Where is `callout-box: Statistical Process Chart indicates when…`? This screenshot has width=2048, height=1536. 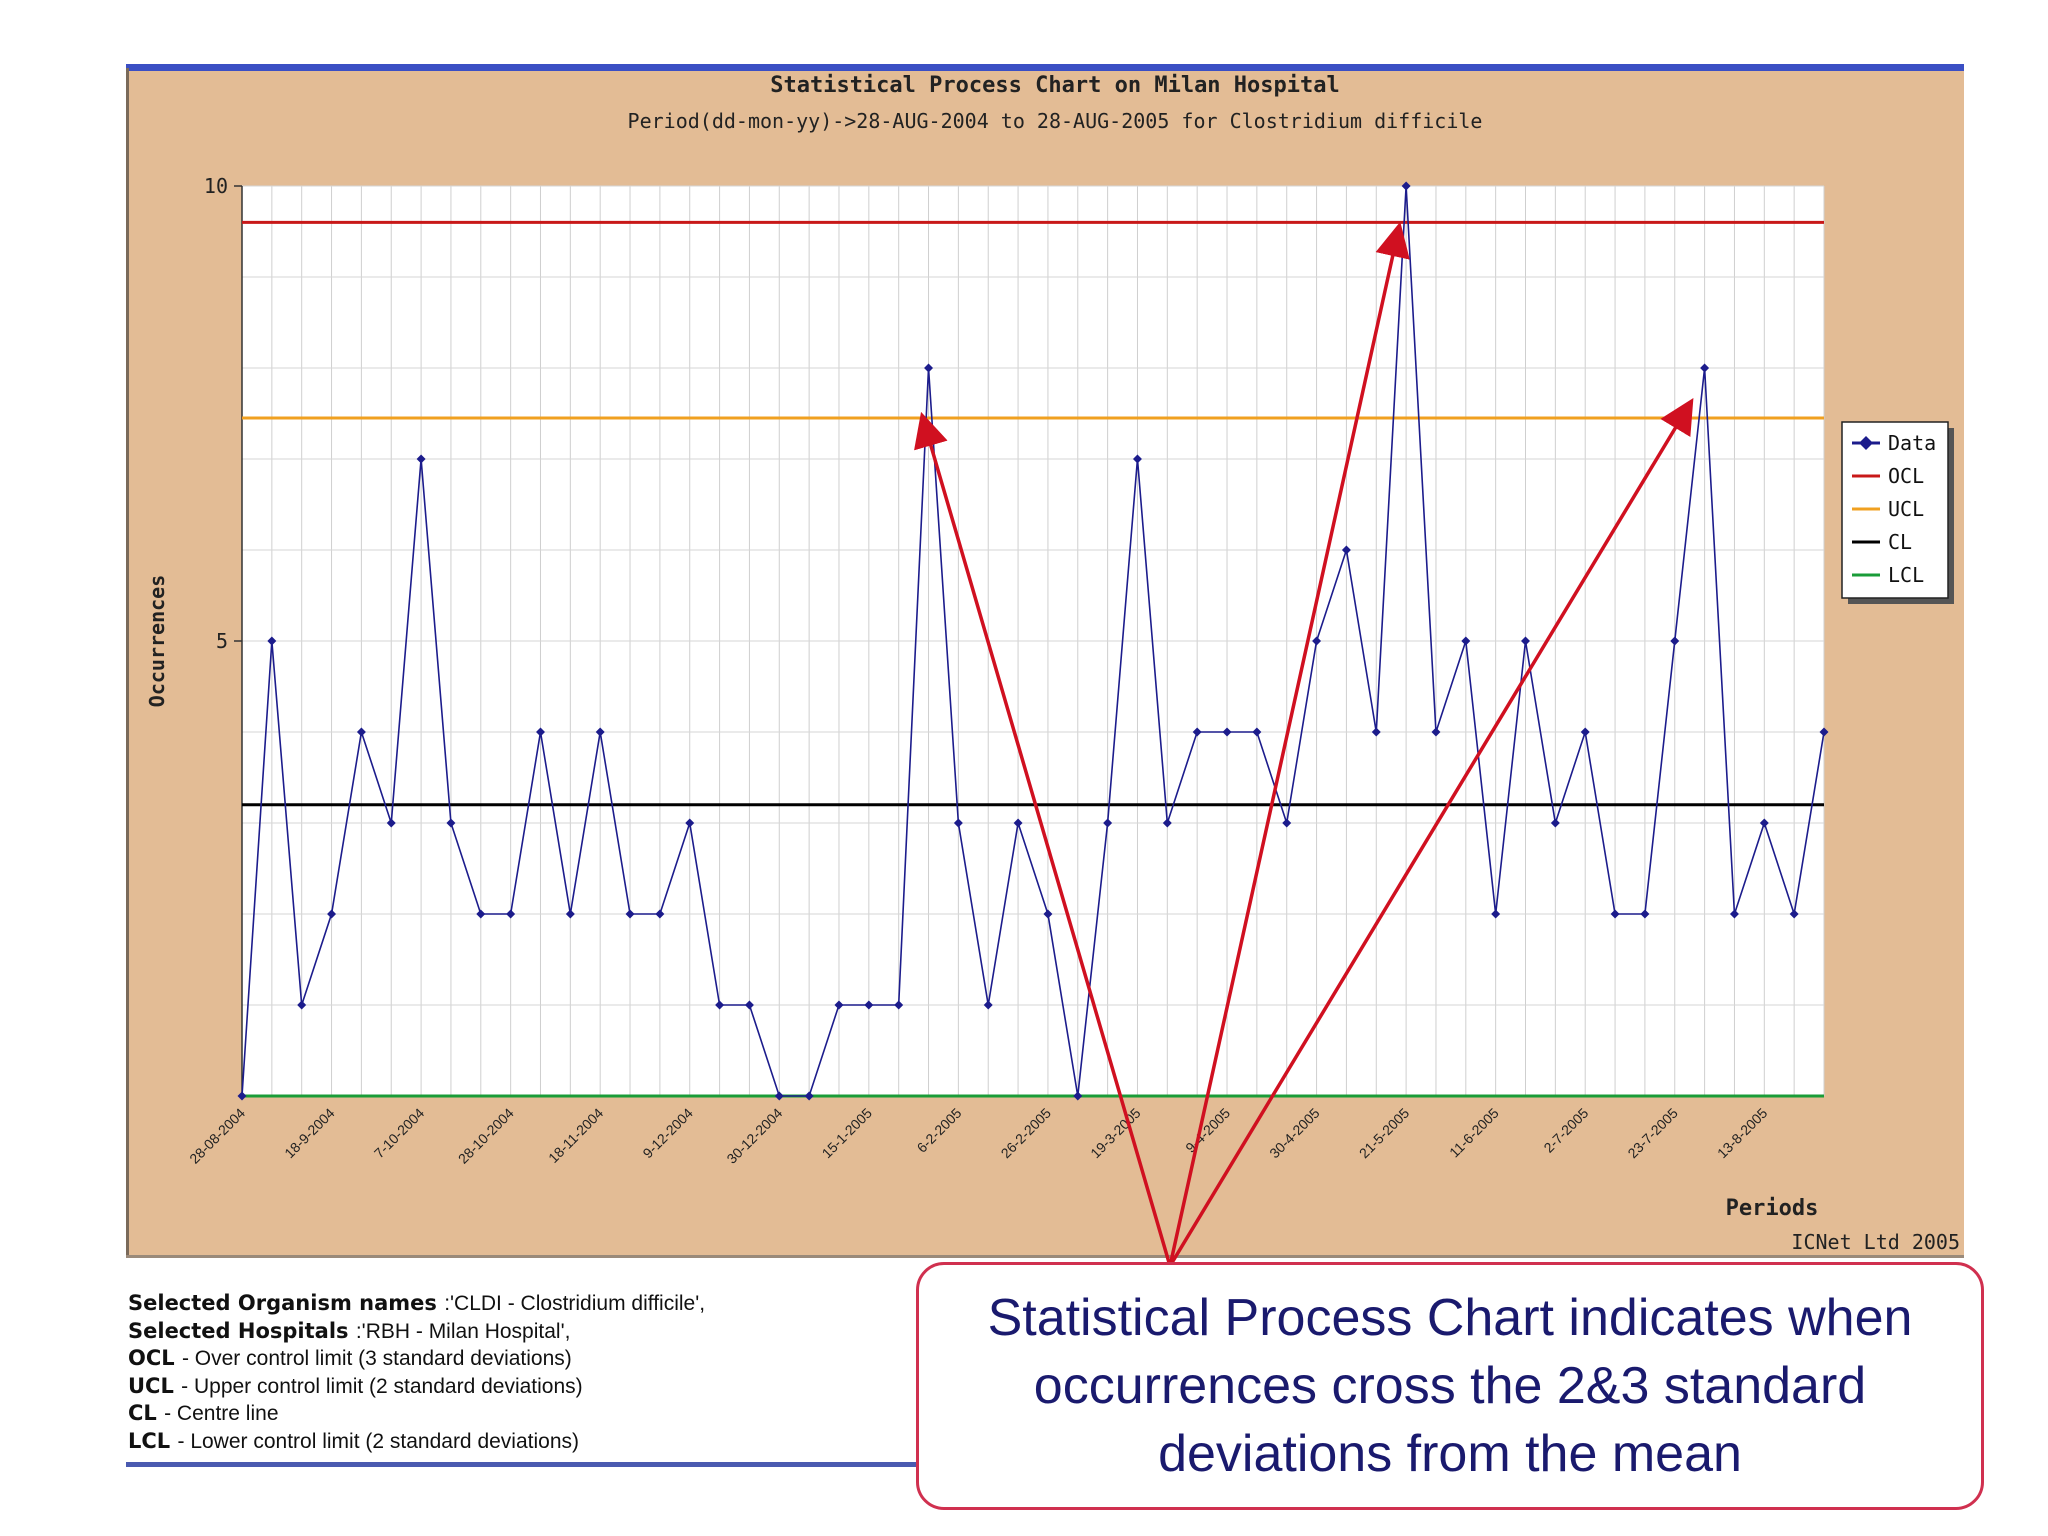
callout-box: Statistical Process Chart indicates when… is located at coordinates (1450, 1386).